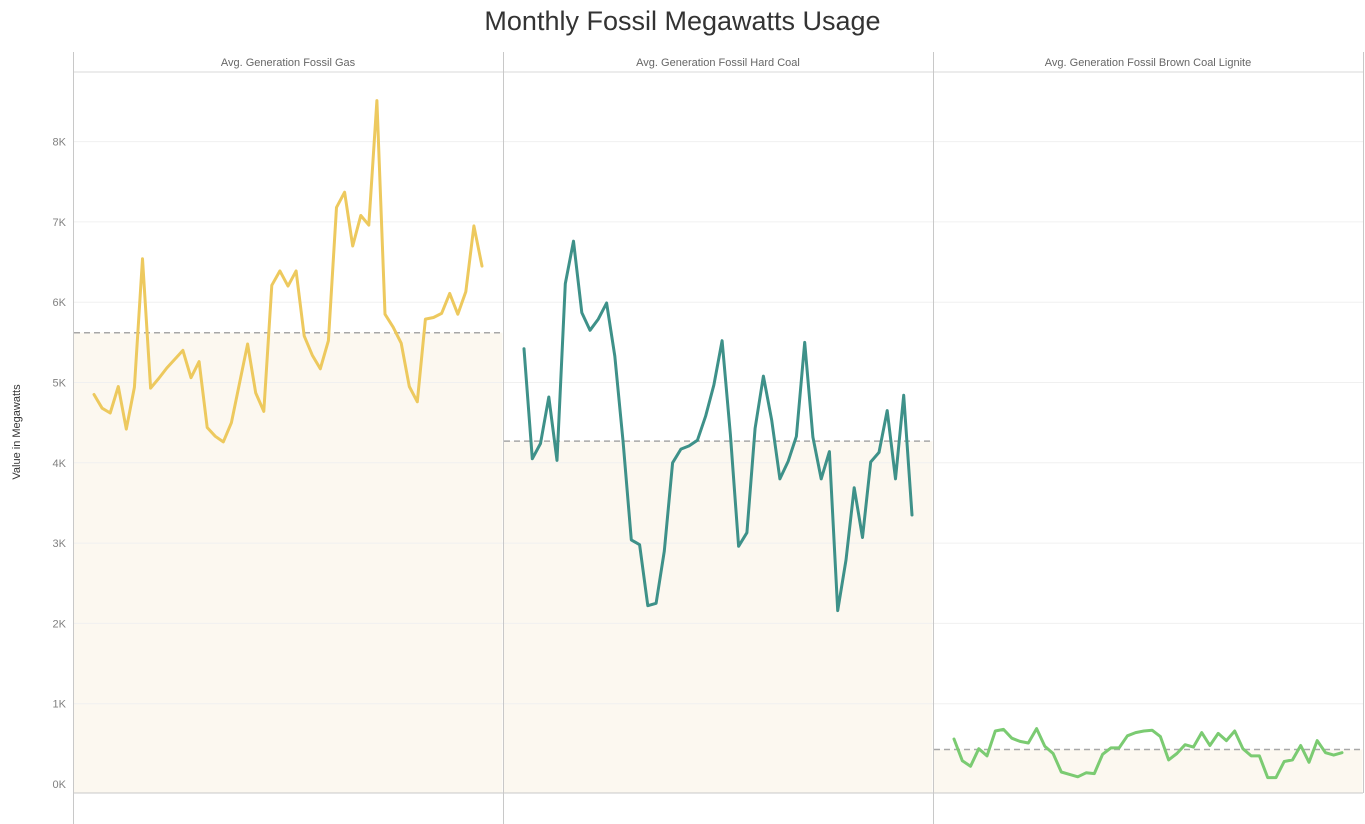 The height and width of the screenshot is (824, 1365). Describe the element at coordinates (60, 705) in the screenshot. I see `y-tick-label: 1K` at that location.